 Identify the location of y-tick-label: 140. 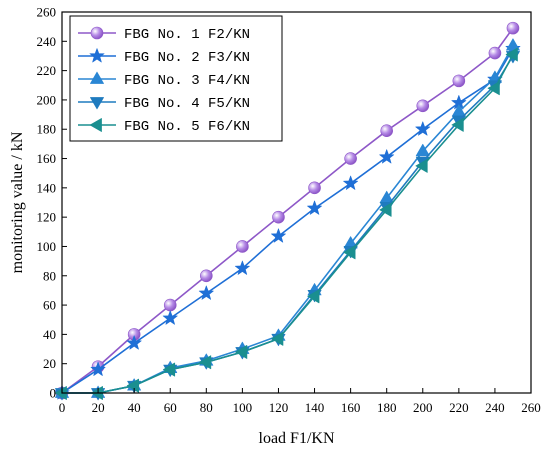
(47, 187).